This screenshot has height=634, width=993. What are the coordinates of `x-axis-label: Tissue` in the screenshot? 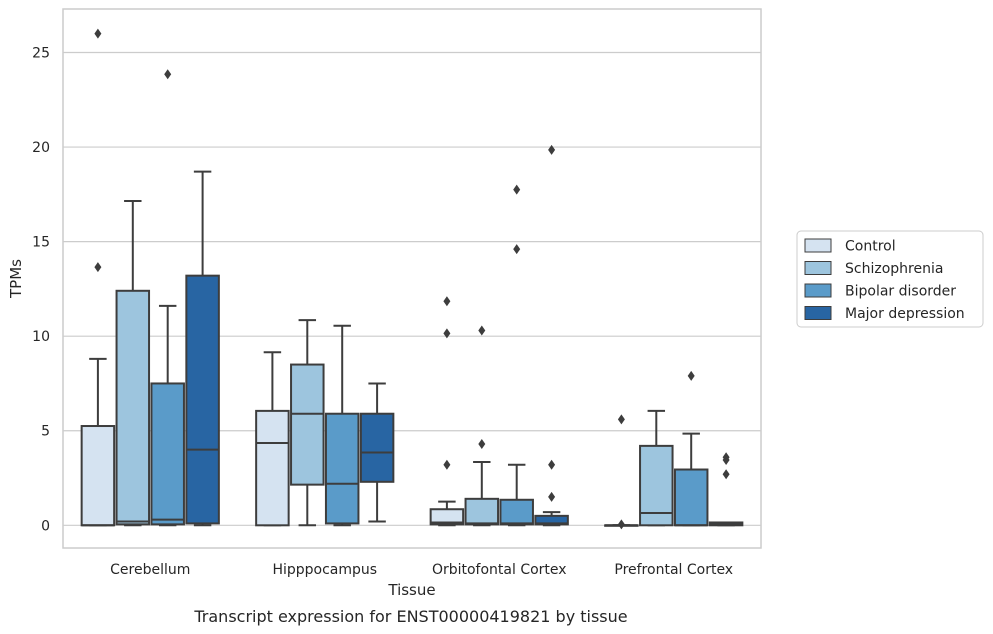 It's located at (411, 590).